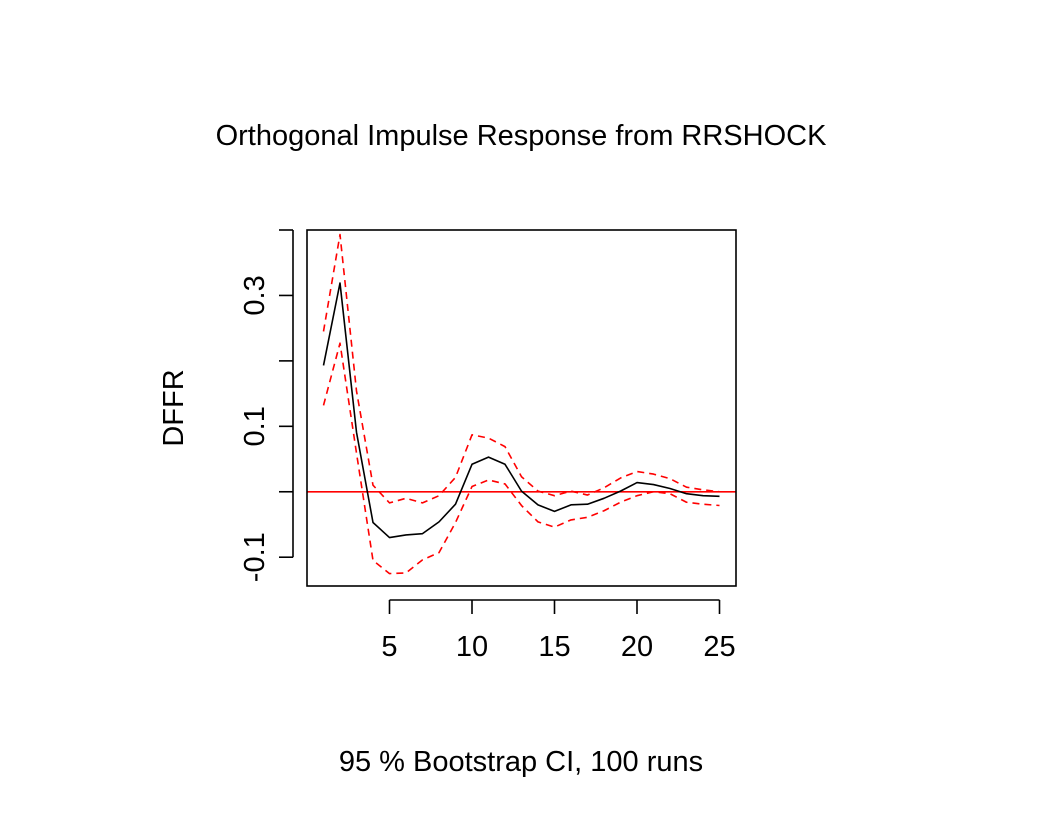 This screenshot has width=1042, height=818. Describe the element at coordinates (174, 407) in the screenshot. I see `y-axis-label: DFFR` at that location.